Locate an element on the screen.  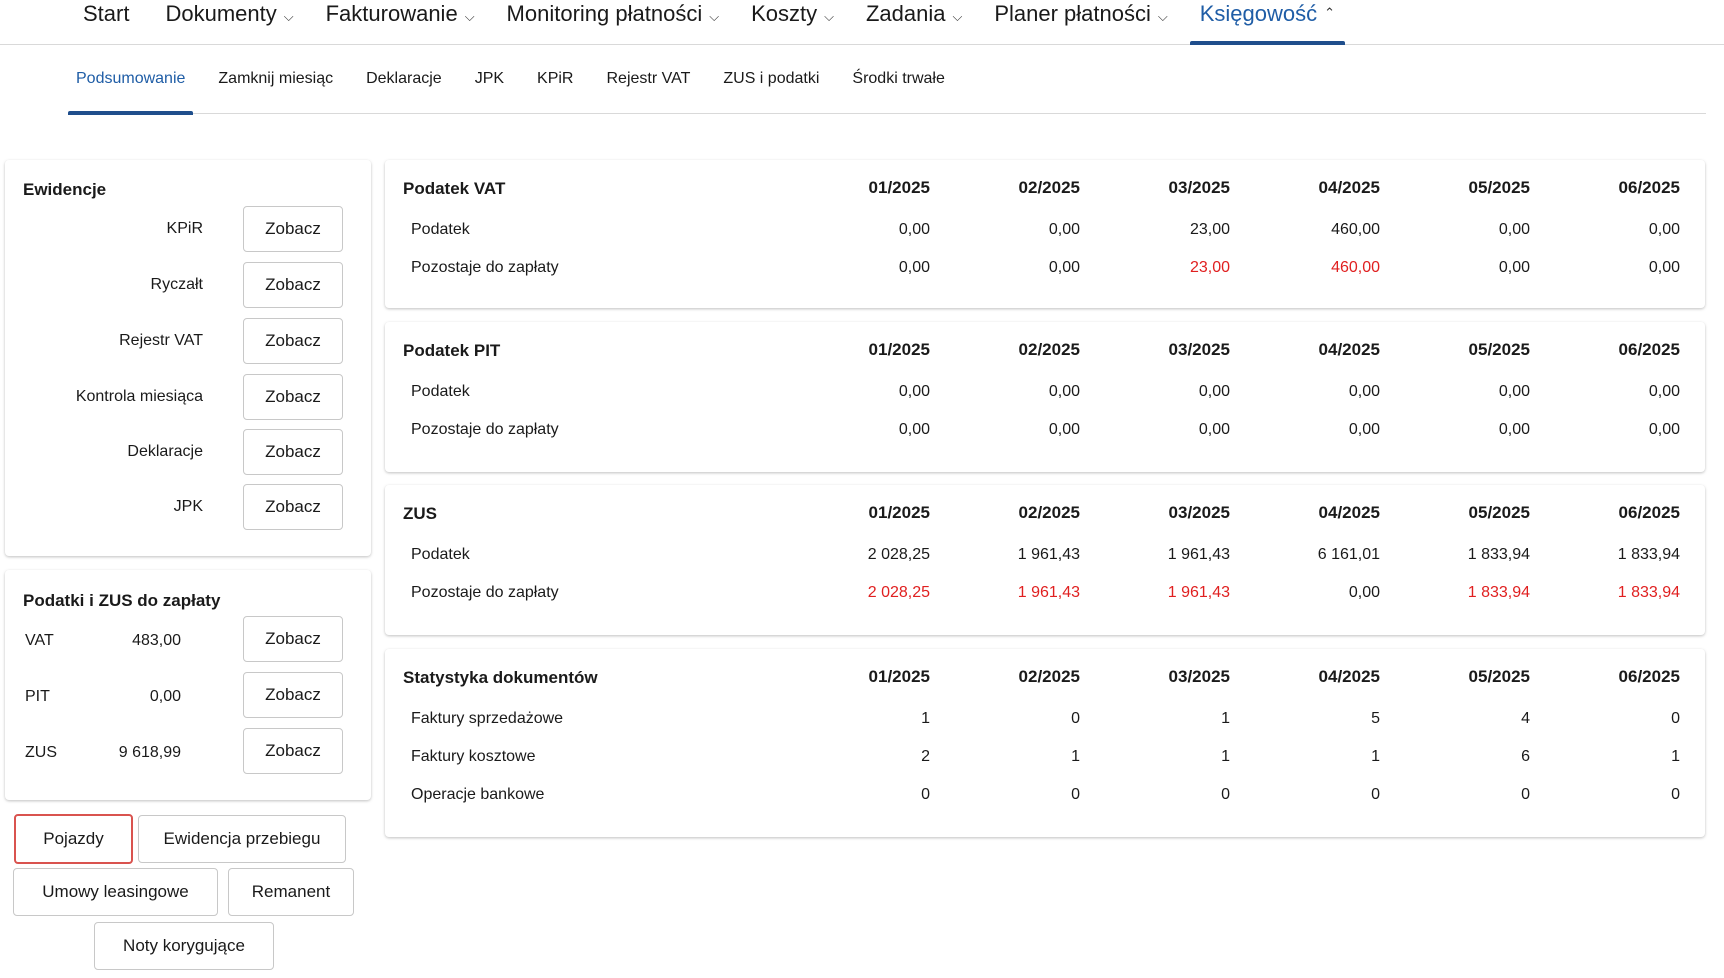
nav-zadania: Zadania ⌵ is located at coordinates (914, 22).